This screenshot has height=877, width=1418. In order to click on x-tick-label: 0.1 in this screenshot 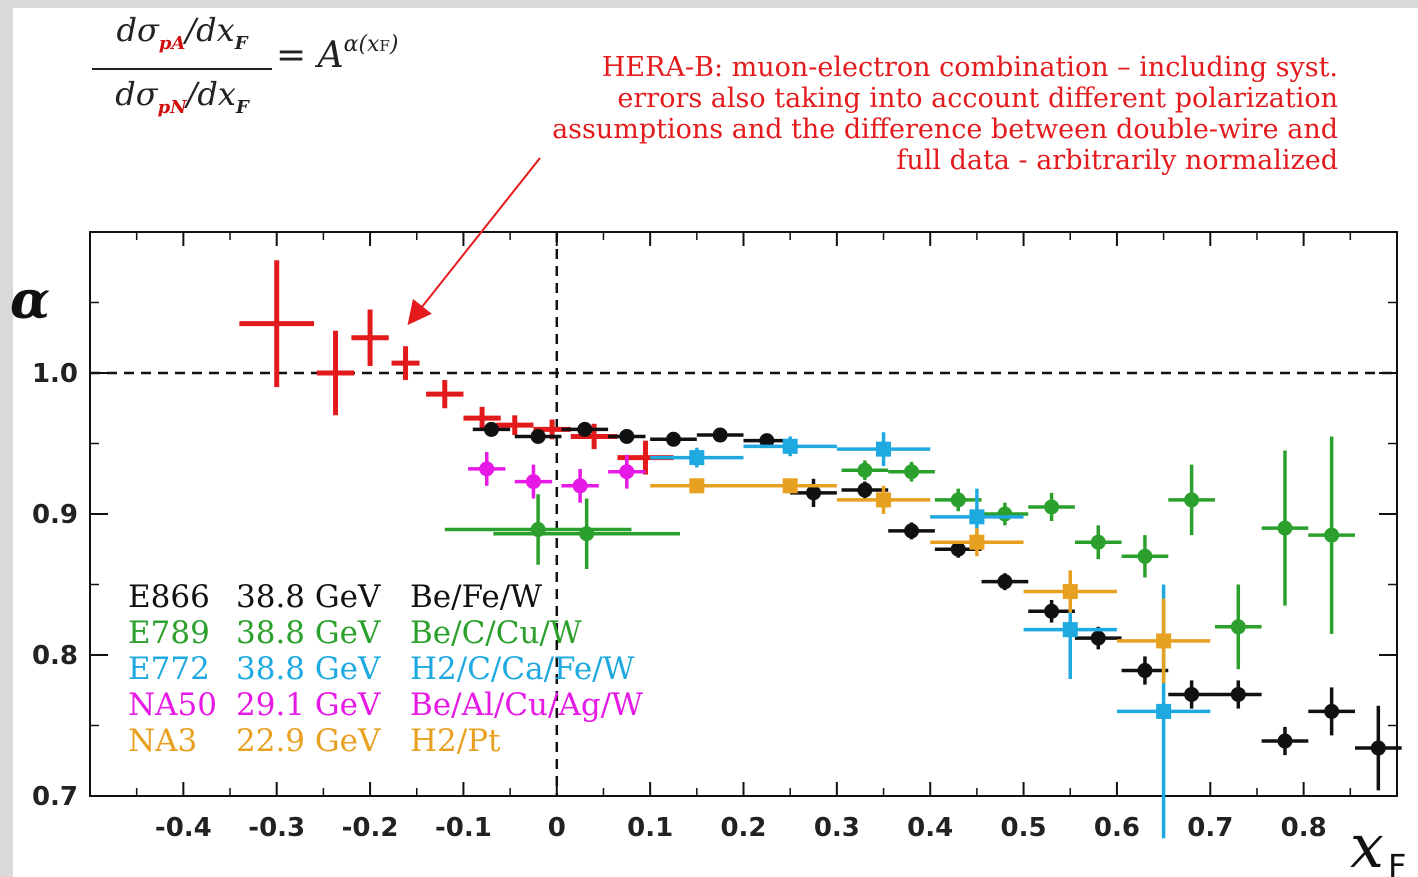, I will do `click(650, 828)`.